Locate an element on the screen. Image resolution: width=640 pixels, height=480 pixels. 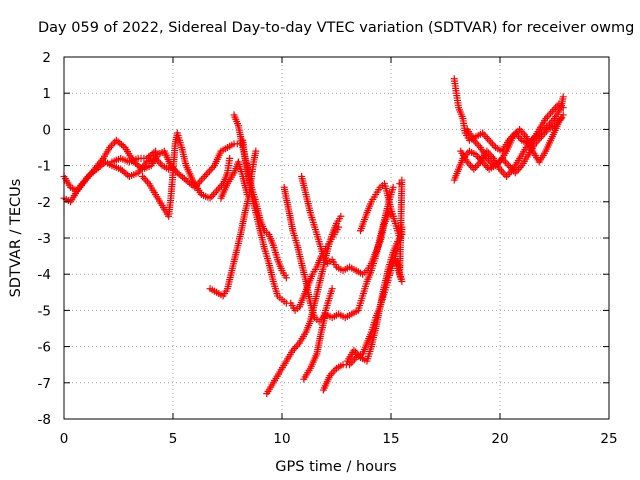
y-axis-label: SDTVAR / TECUs is located at coordinates (16, 238).